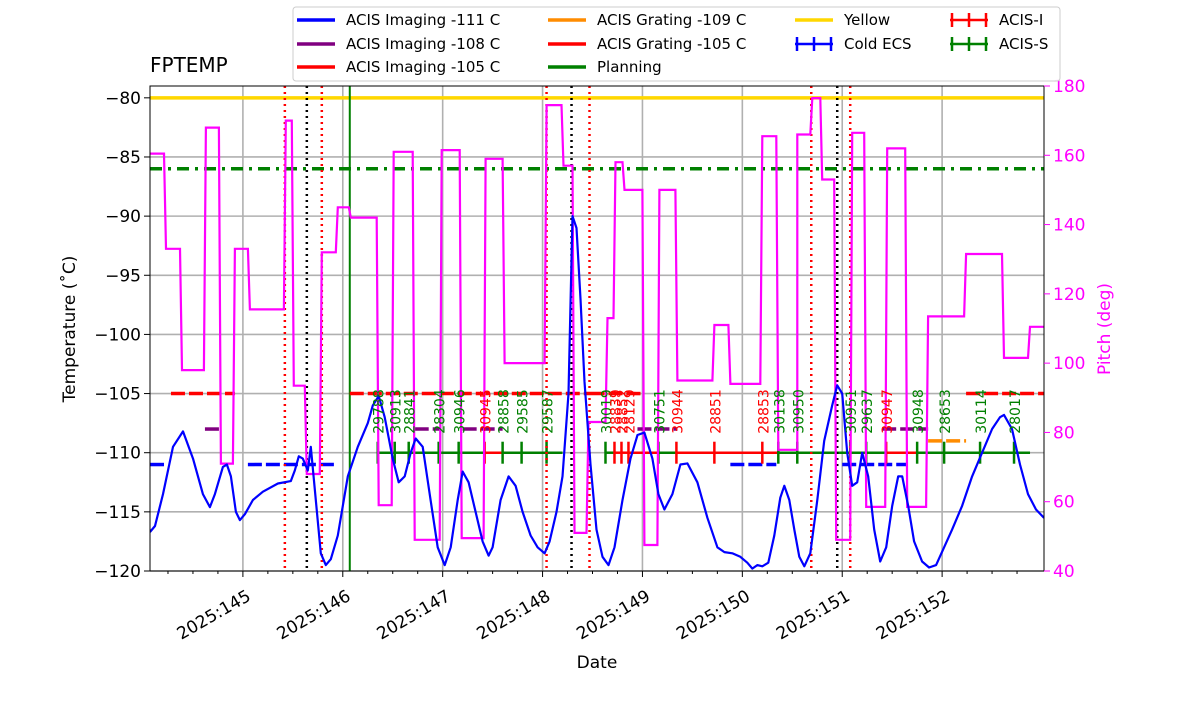  What do you see at coordinates (813, 615) in the screenshot?
I see `x-tick-label: 2025:151` at bounding box center [813, 615].